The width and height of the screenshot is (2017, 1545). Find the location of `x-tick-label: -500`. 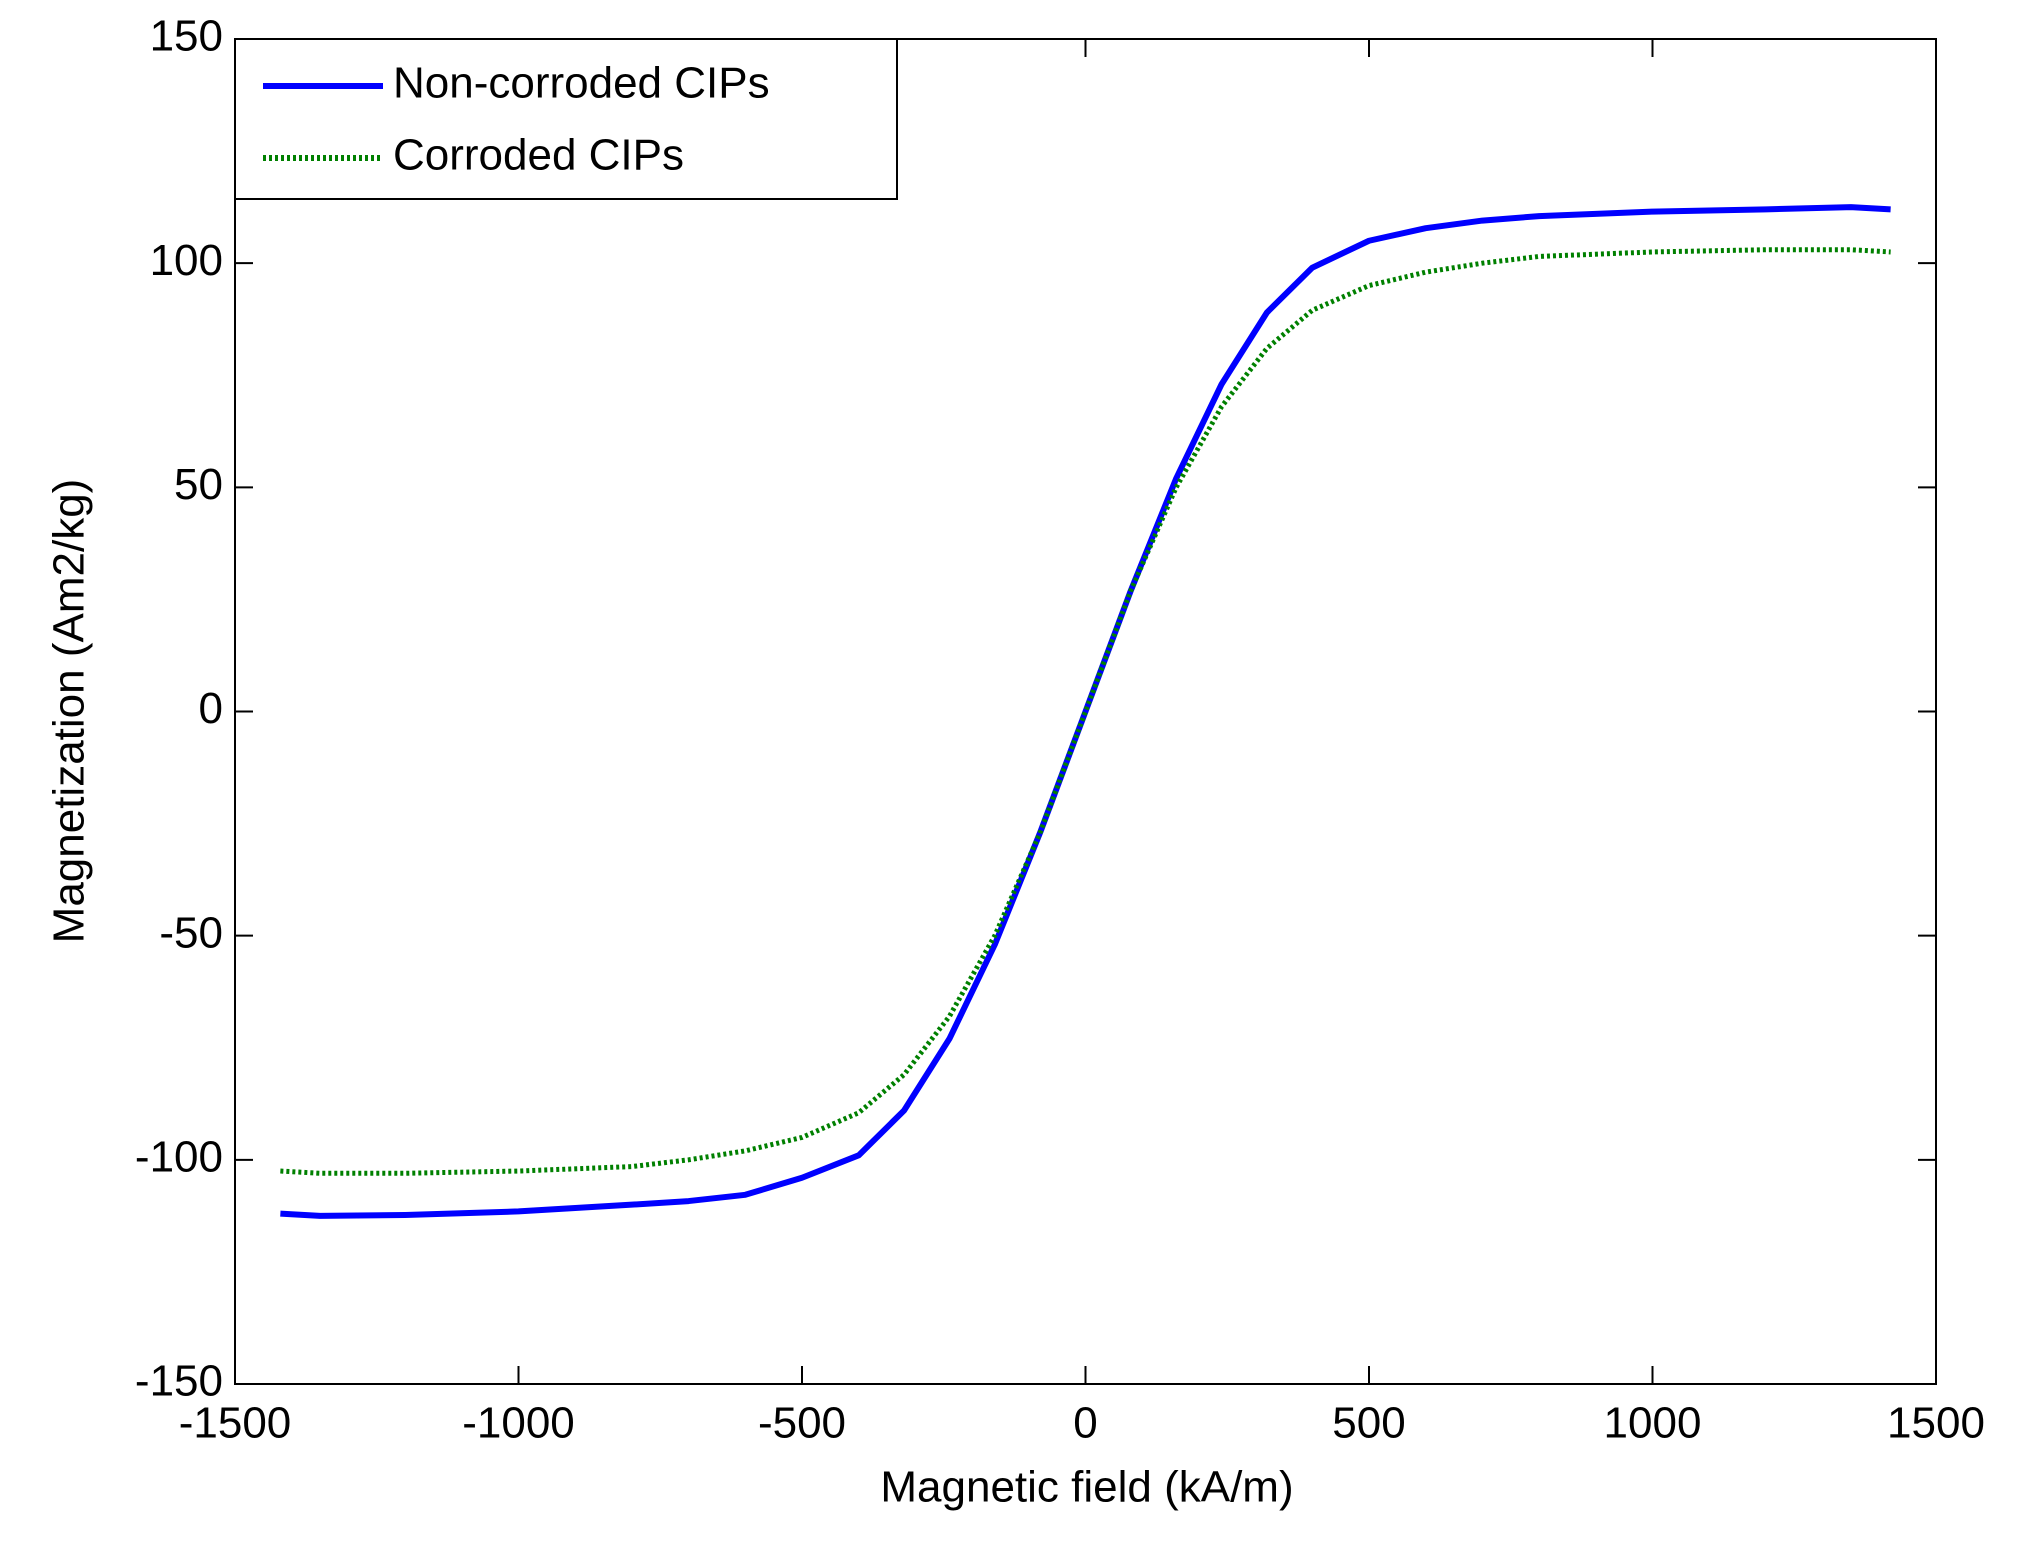

x-tick-label: -500 is located at coordinates (802, 1423).